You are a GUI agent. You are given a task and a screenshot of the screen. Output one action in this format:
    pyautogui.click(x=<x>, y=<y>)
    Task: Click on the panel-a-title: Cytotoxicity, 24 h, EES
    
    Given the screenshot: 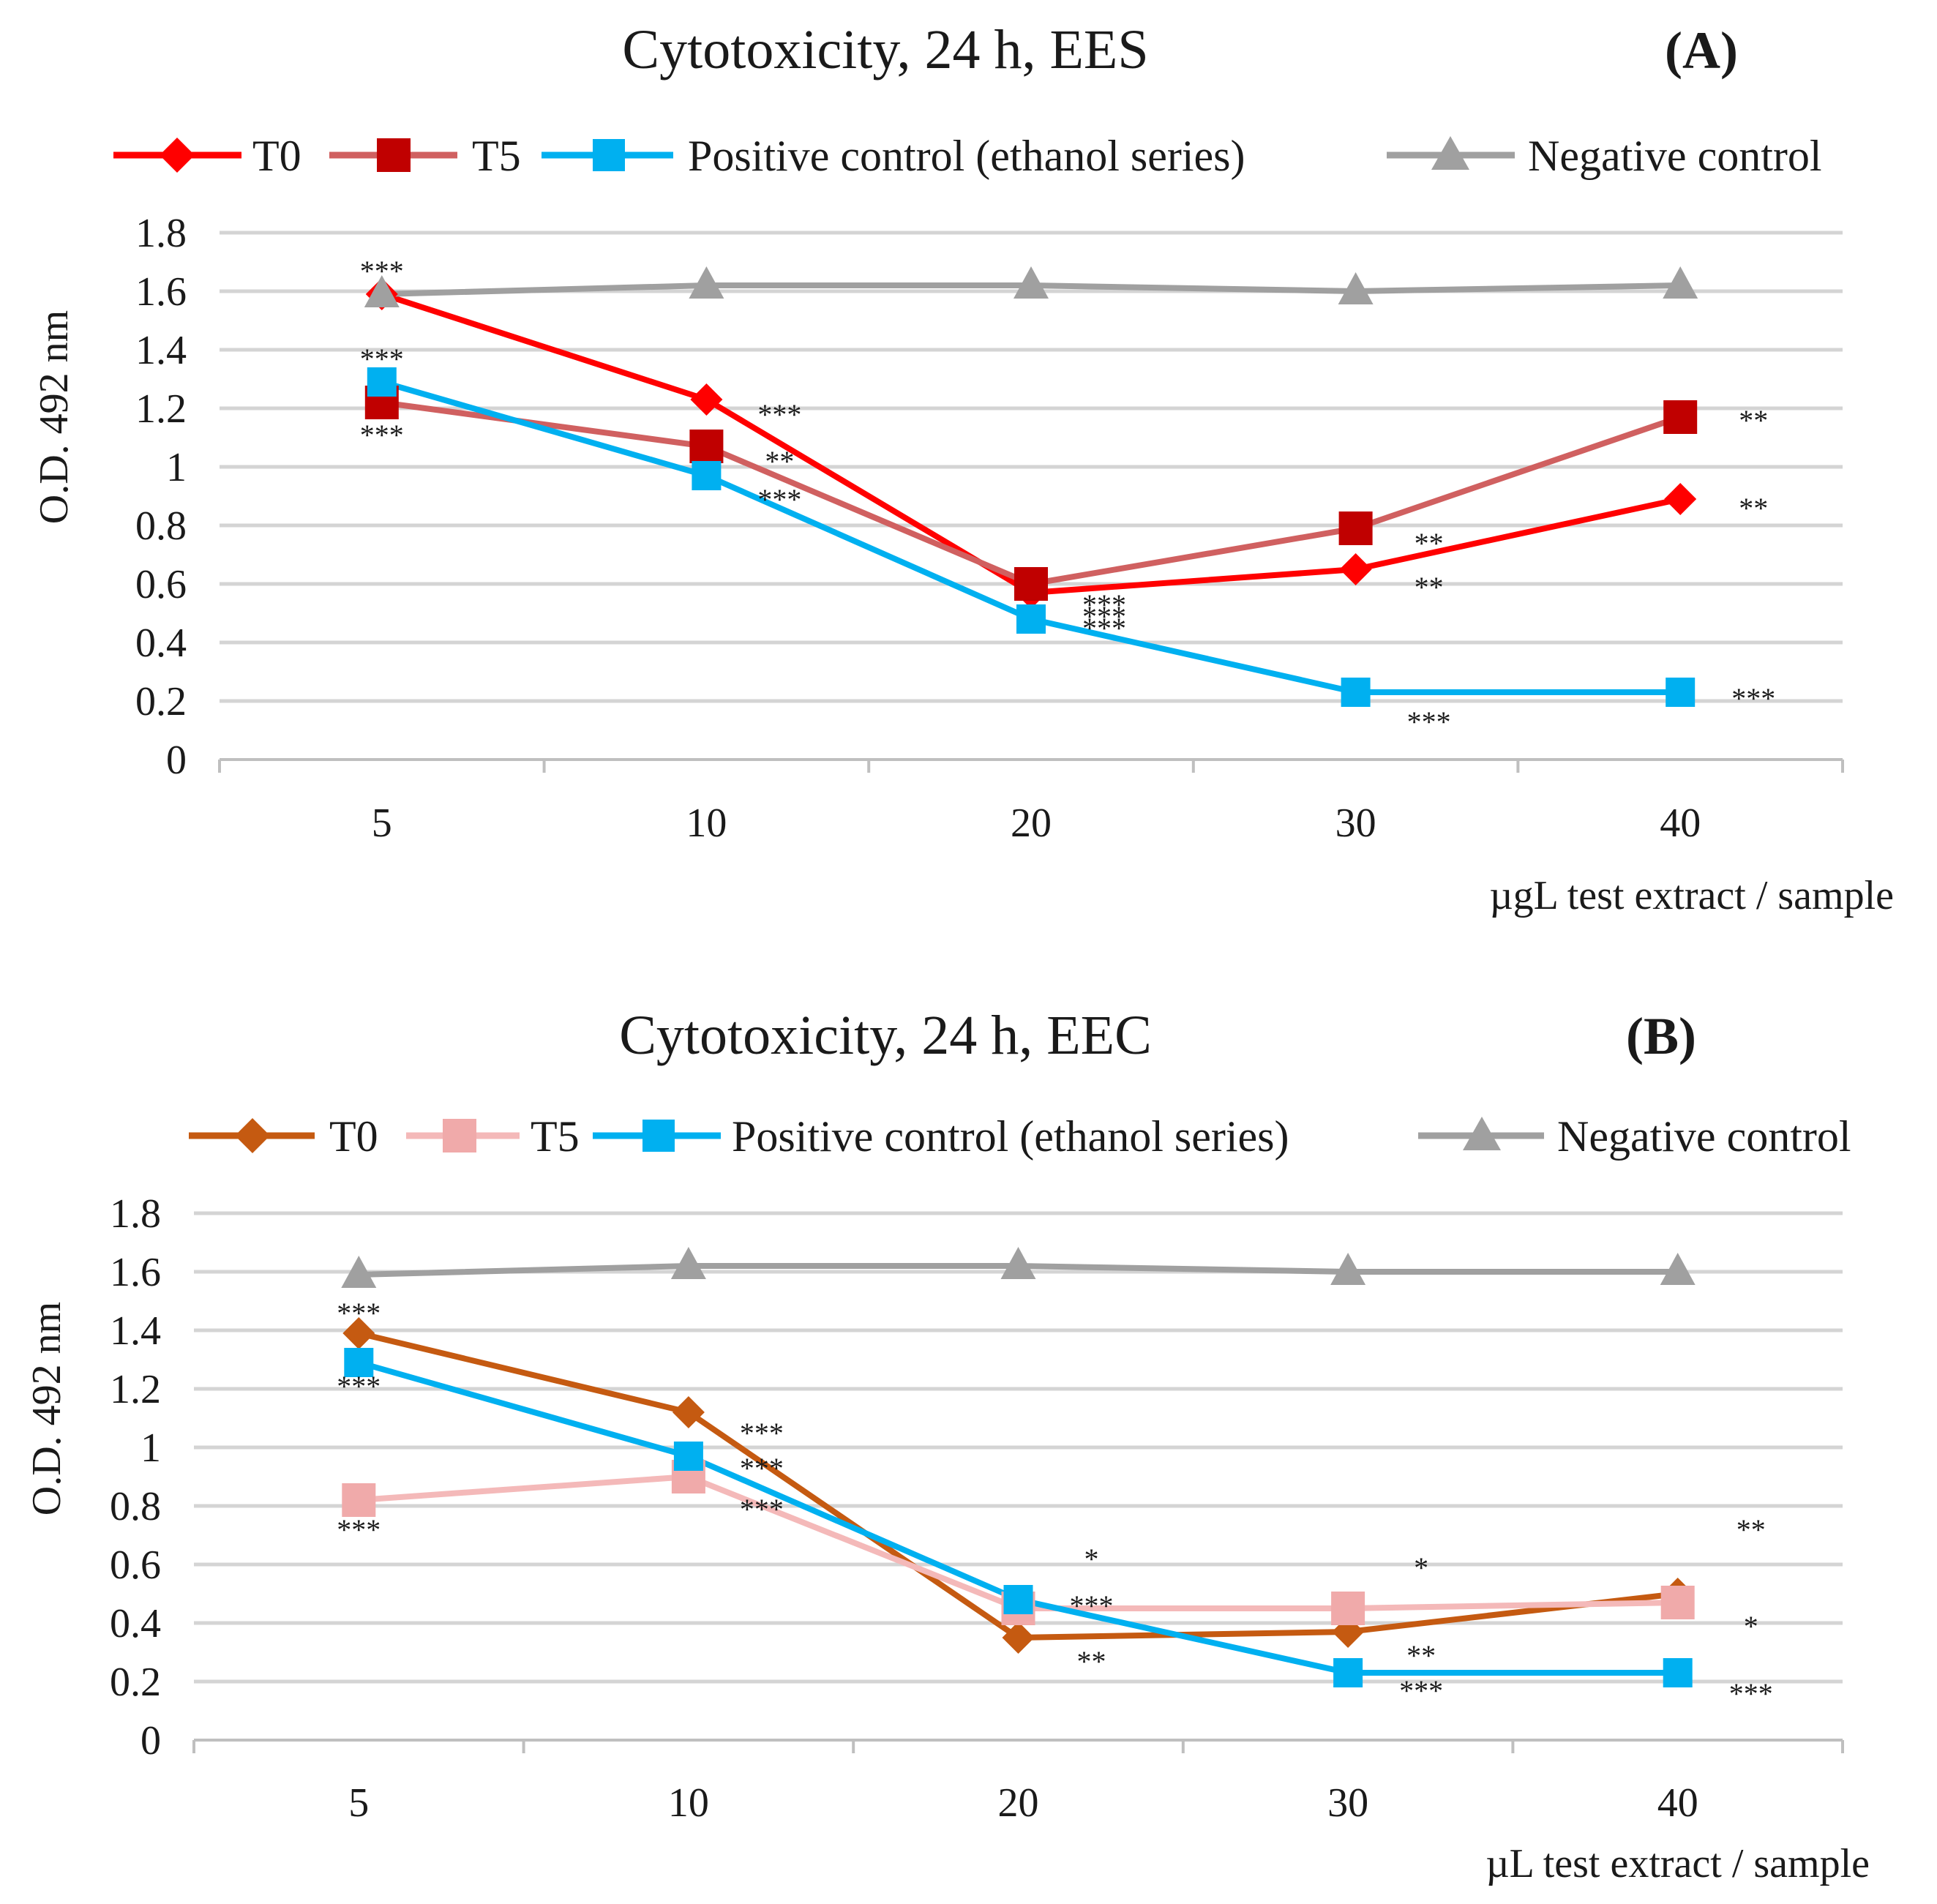 What is the action you would take?
    pyautogui.click(x=885, y=50)
    